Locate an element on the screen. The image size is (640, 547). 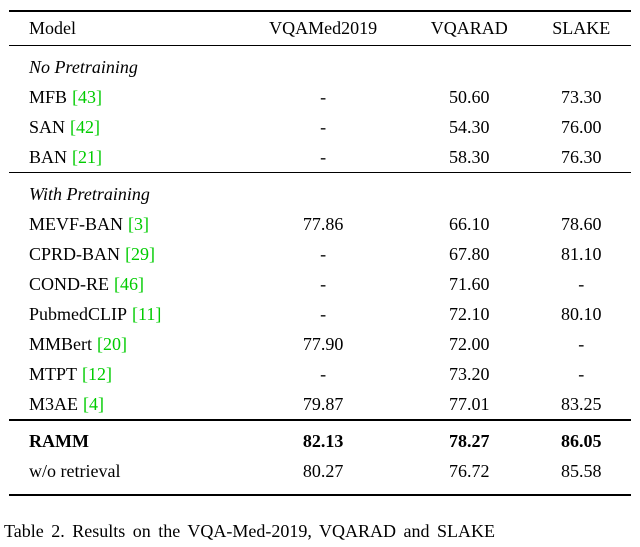
table-row: MEVF-BAN [3] 77.86 66.10 78.60 is located at coordinates (320, 224).